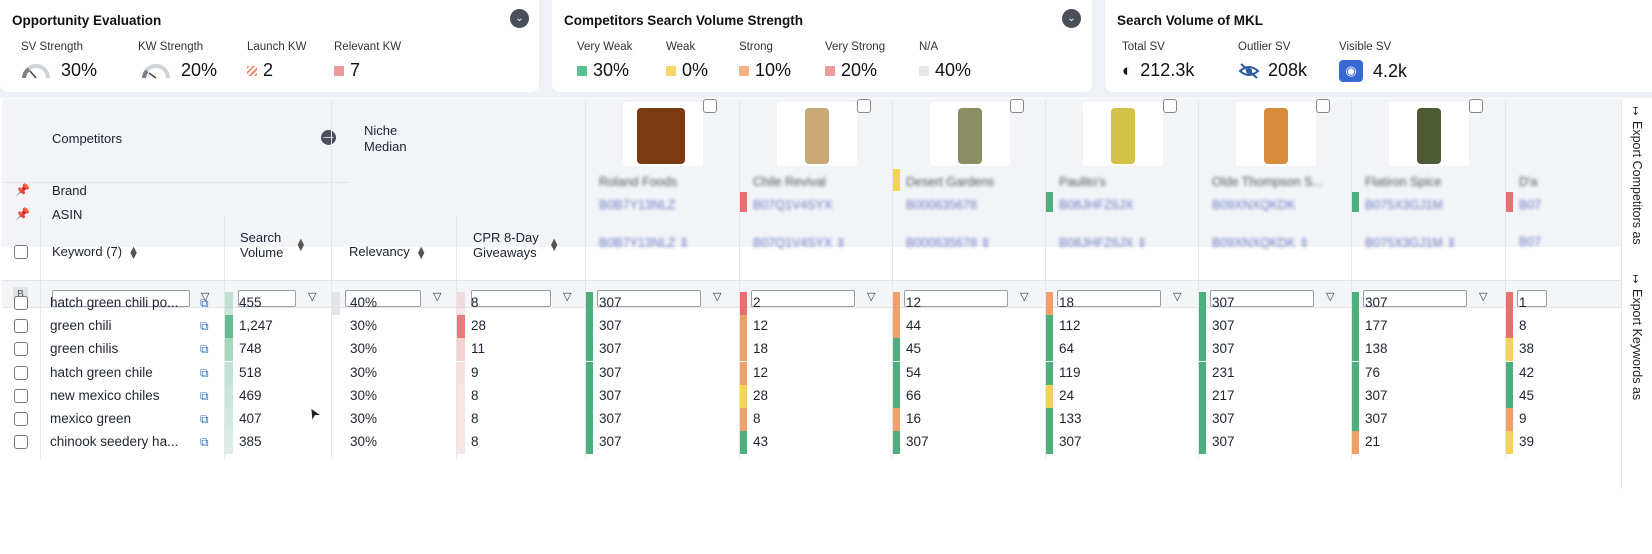 The image size is (1652, 554). I want to click on keyword-filter-input, so click(121, 298).